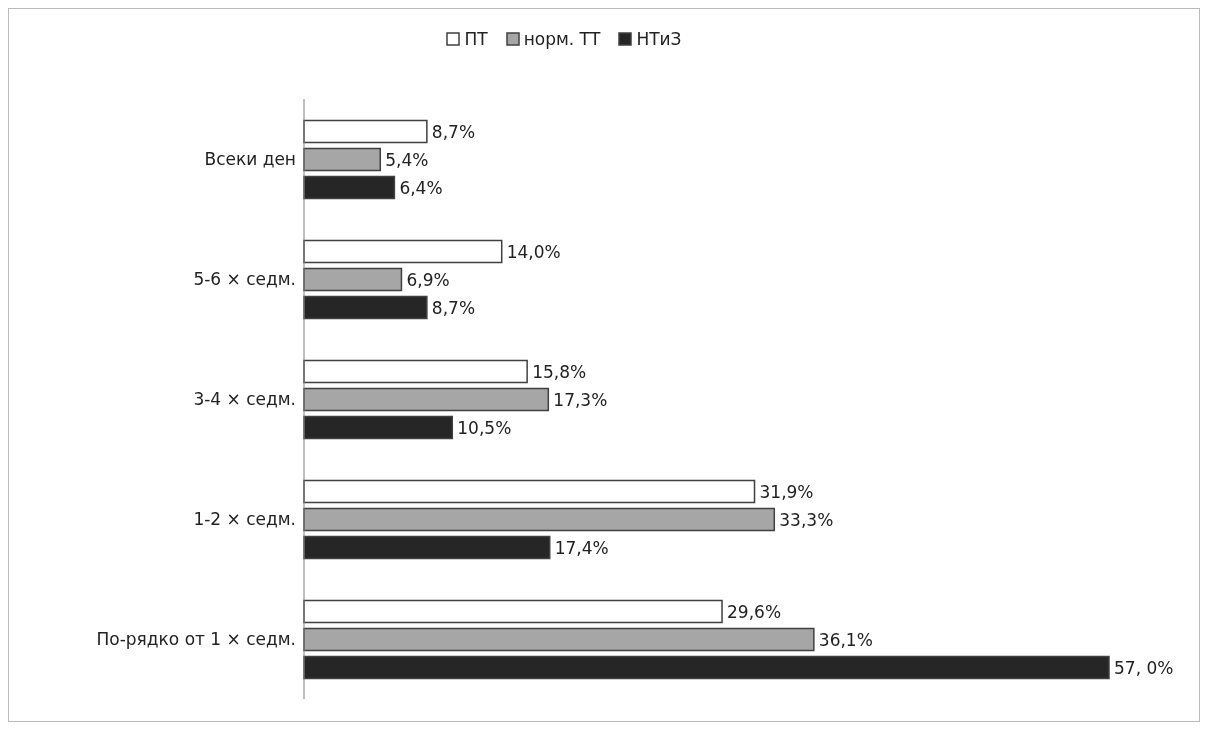 Image resolution: width=1208 pixels, height=729 pixels. I want to click on legend-label: НТиЗ, so click(659, 39).